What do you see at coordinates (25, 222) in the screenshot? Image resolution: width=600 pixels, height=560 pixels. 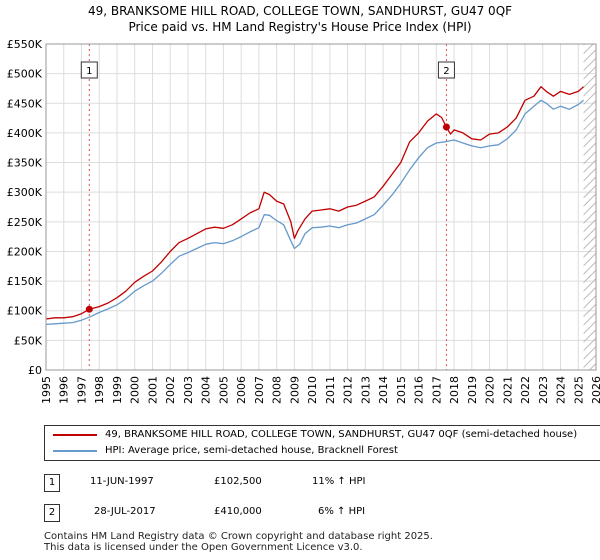 I see `y-tick-label: £250K` at bounding box center [25, 222].